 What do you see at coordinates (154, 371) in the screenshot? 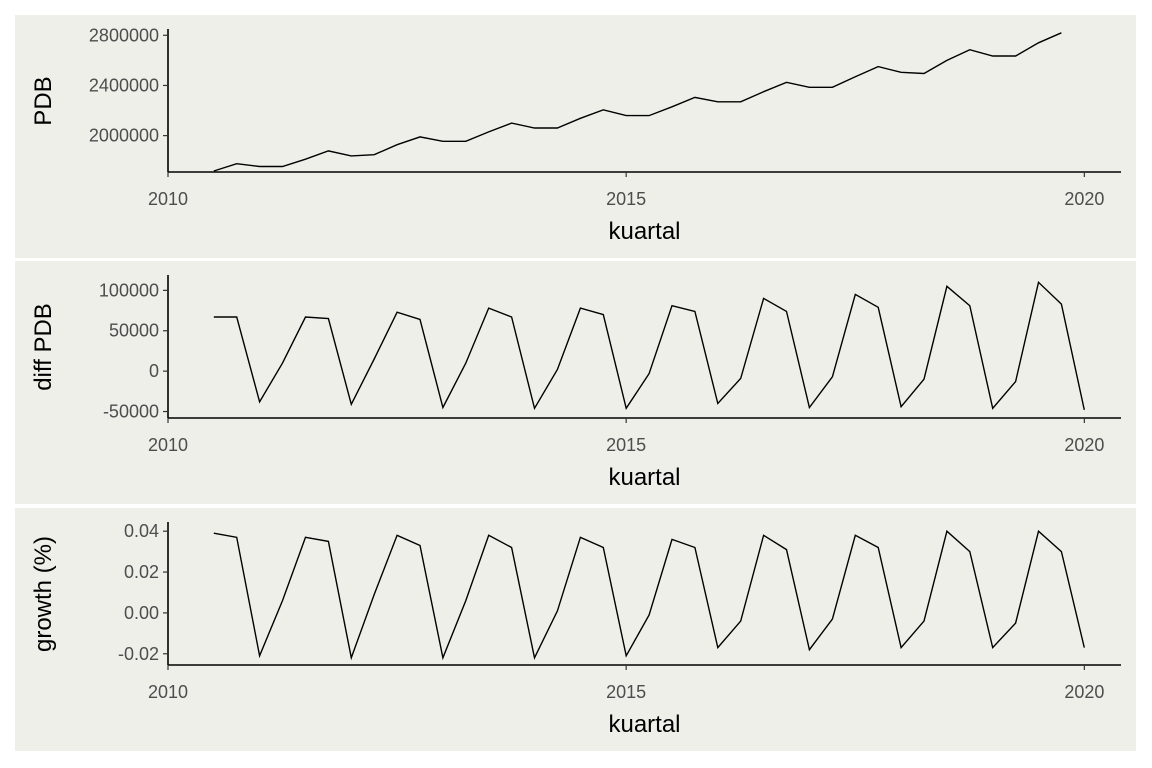
I see `y-tick-label: 0` at bounding box center [154, 371].